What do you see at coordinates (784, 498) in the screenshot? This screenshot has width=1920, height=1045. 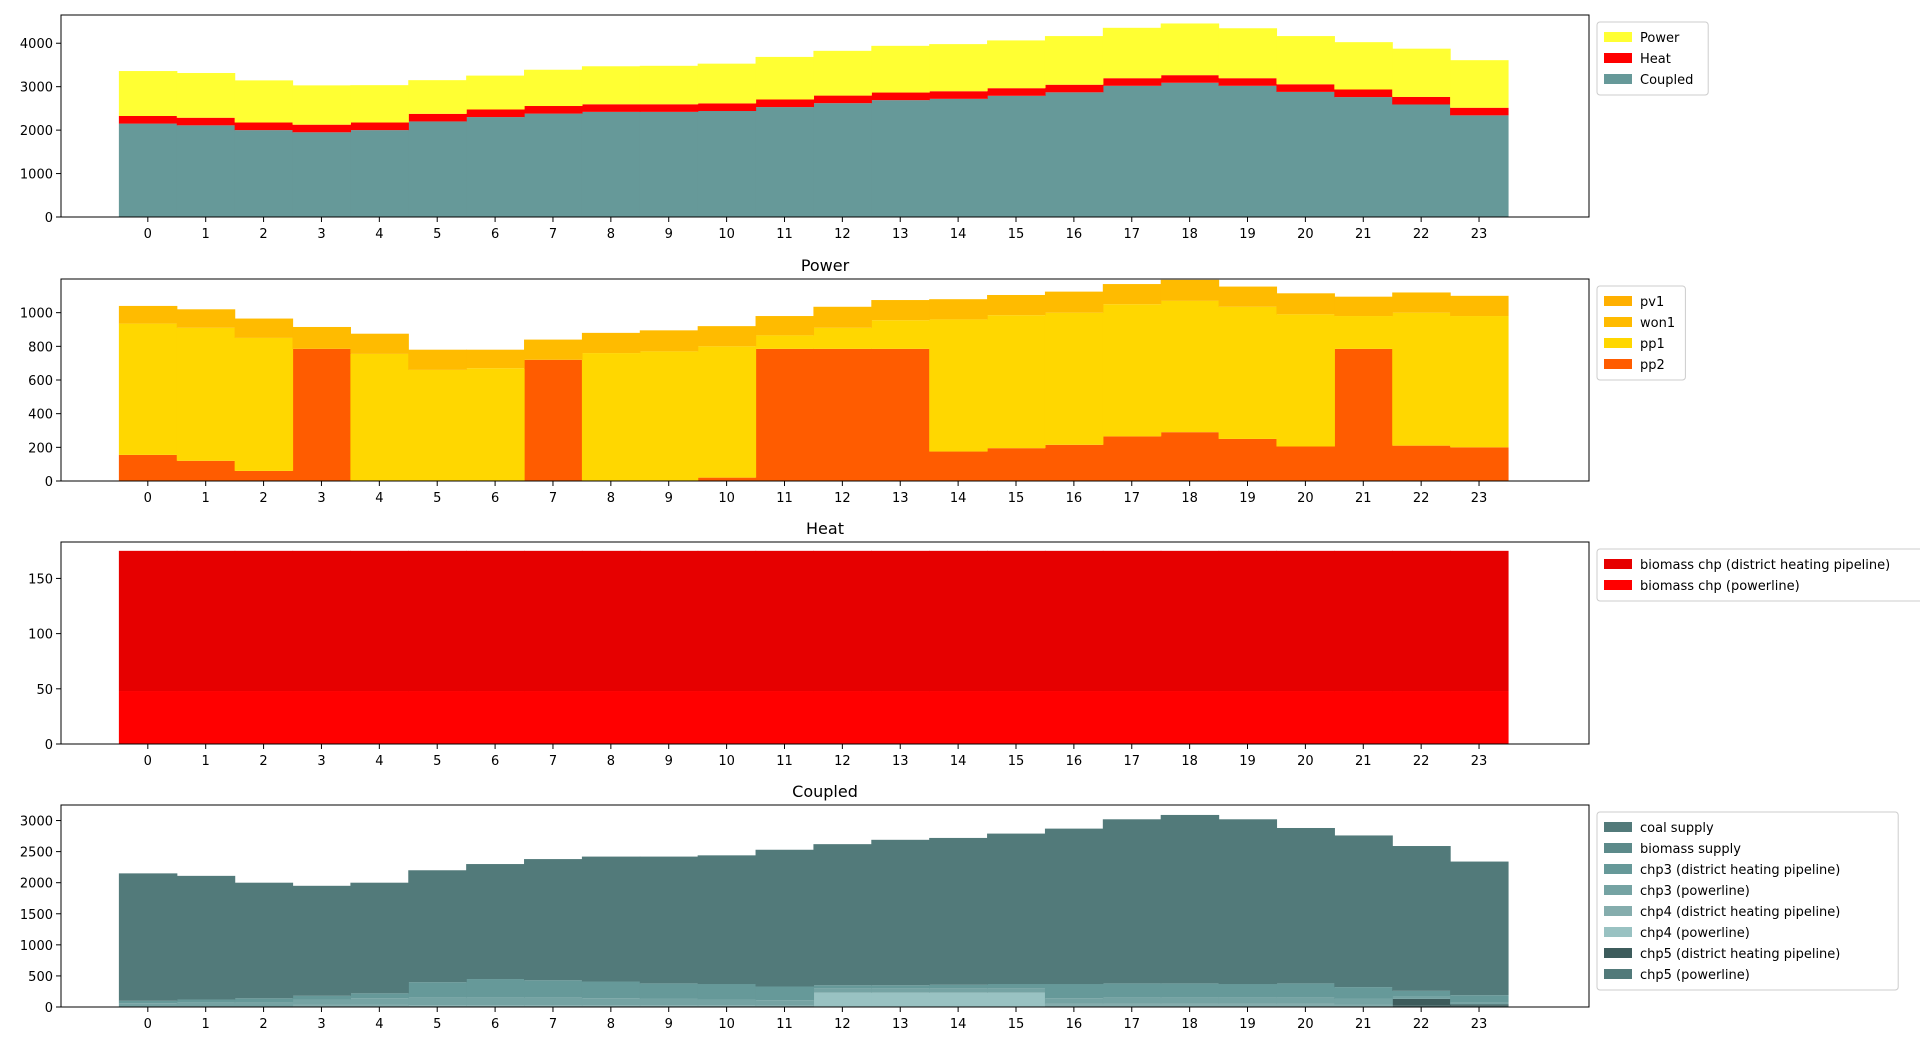 I see `x-tick-label: 11` at bounding box center [784, 498].